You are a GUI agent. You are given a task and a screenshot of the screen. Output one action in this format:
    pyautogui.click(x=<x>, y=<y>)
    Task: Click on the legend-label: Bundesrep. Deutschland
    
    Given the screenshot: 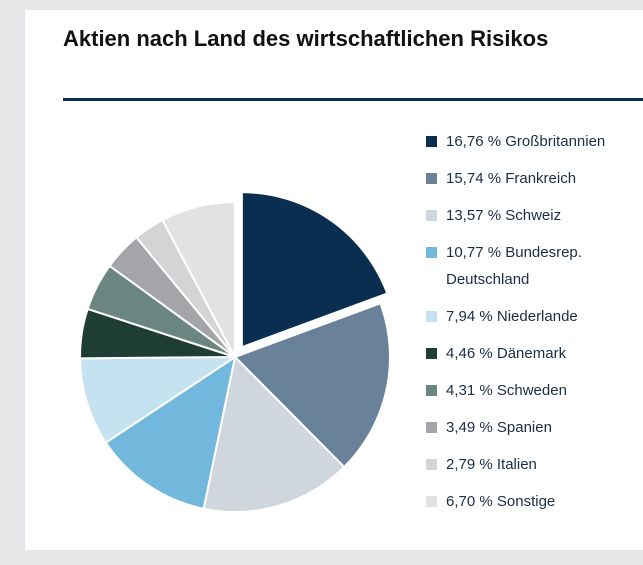 What is the action you would take?
    pyautogui.click(x=514, y=266)
    